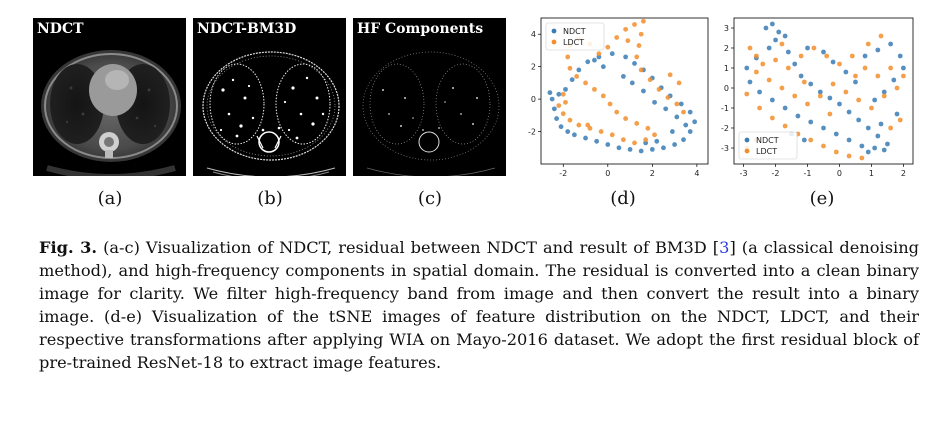  I want to click on x-tick-label: 1, so click(871, 173).